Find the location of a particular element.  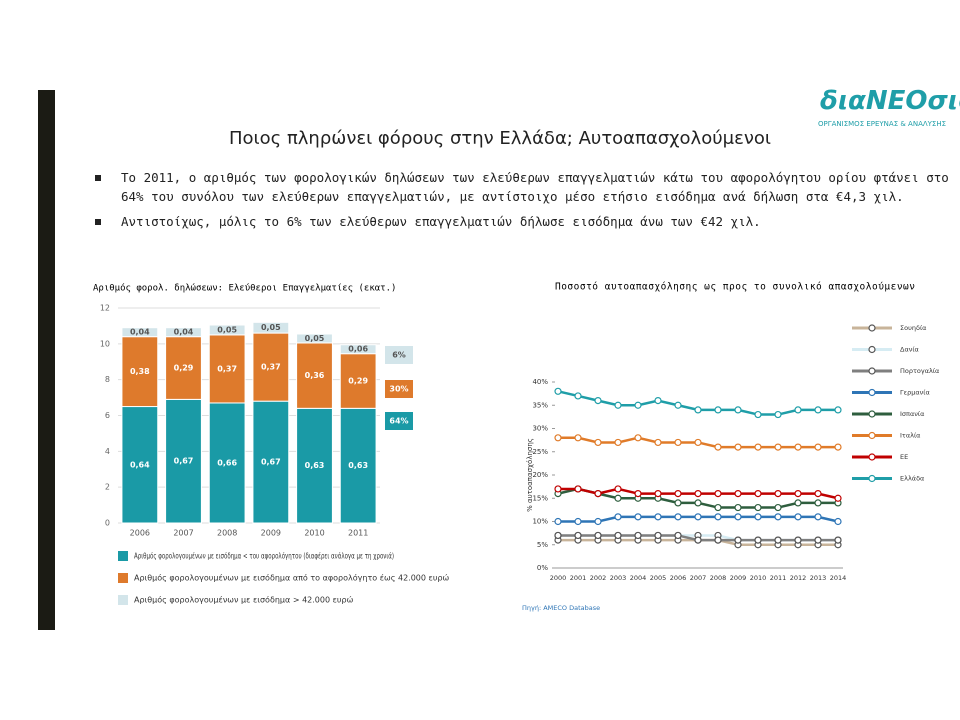

x-tick-label: 2005 is located at coordinates (658, 578).